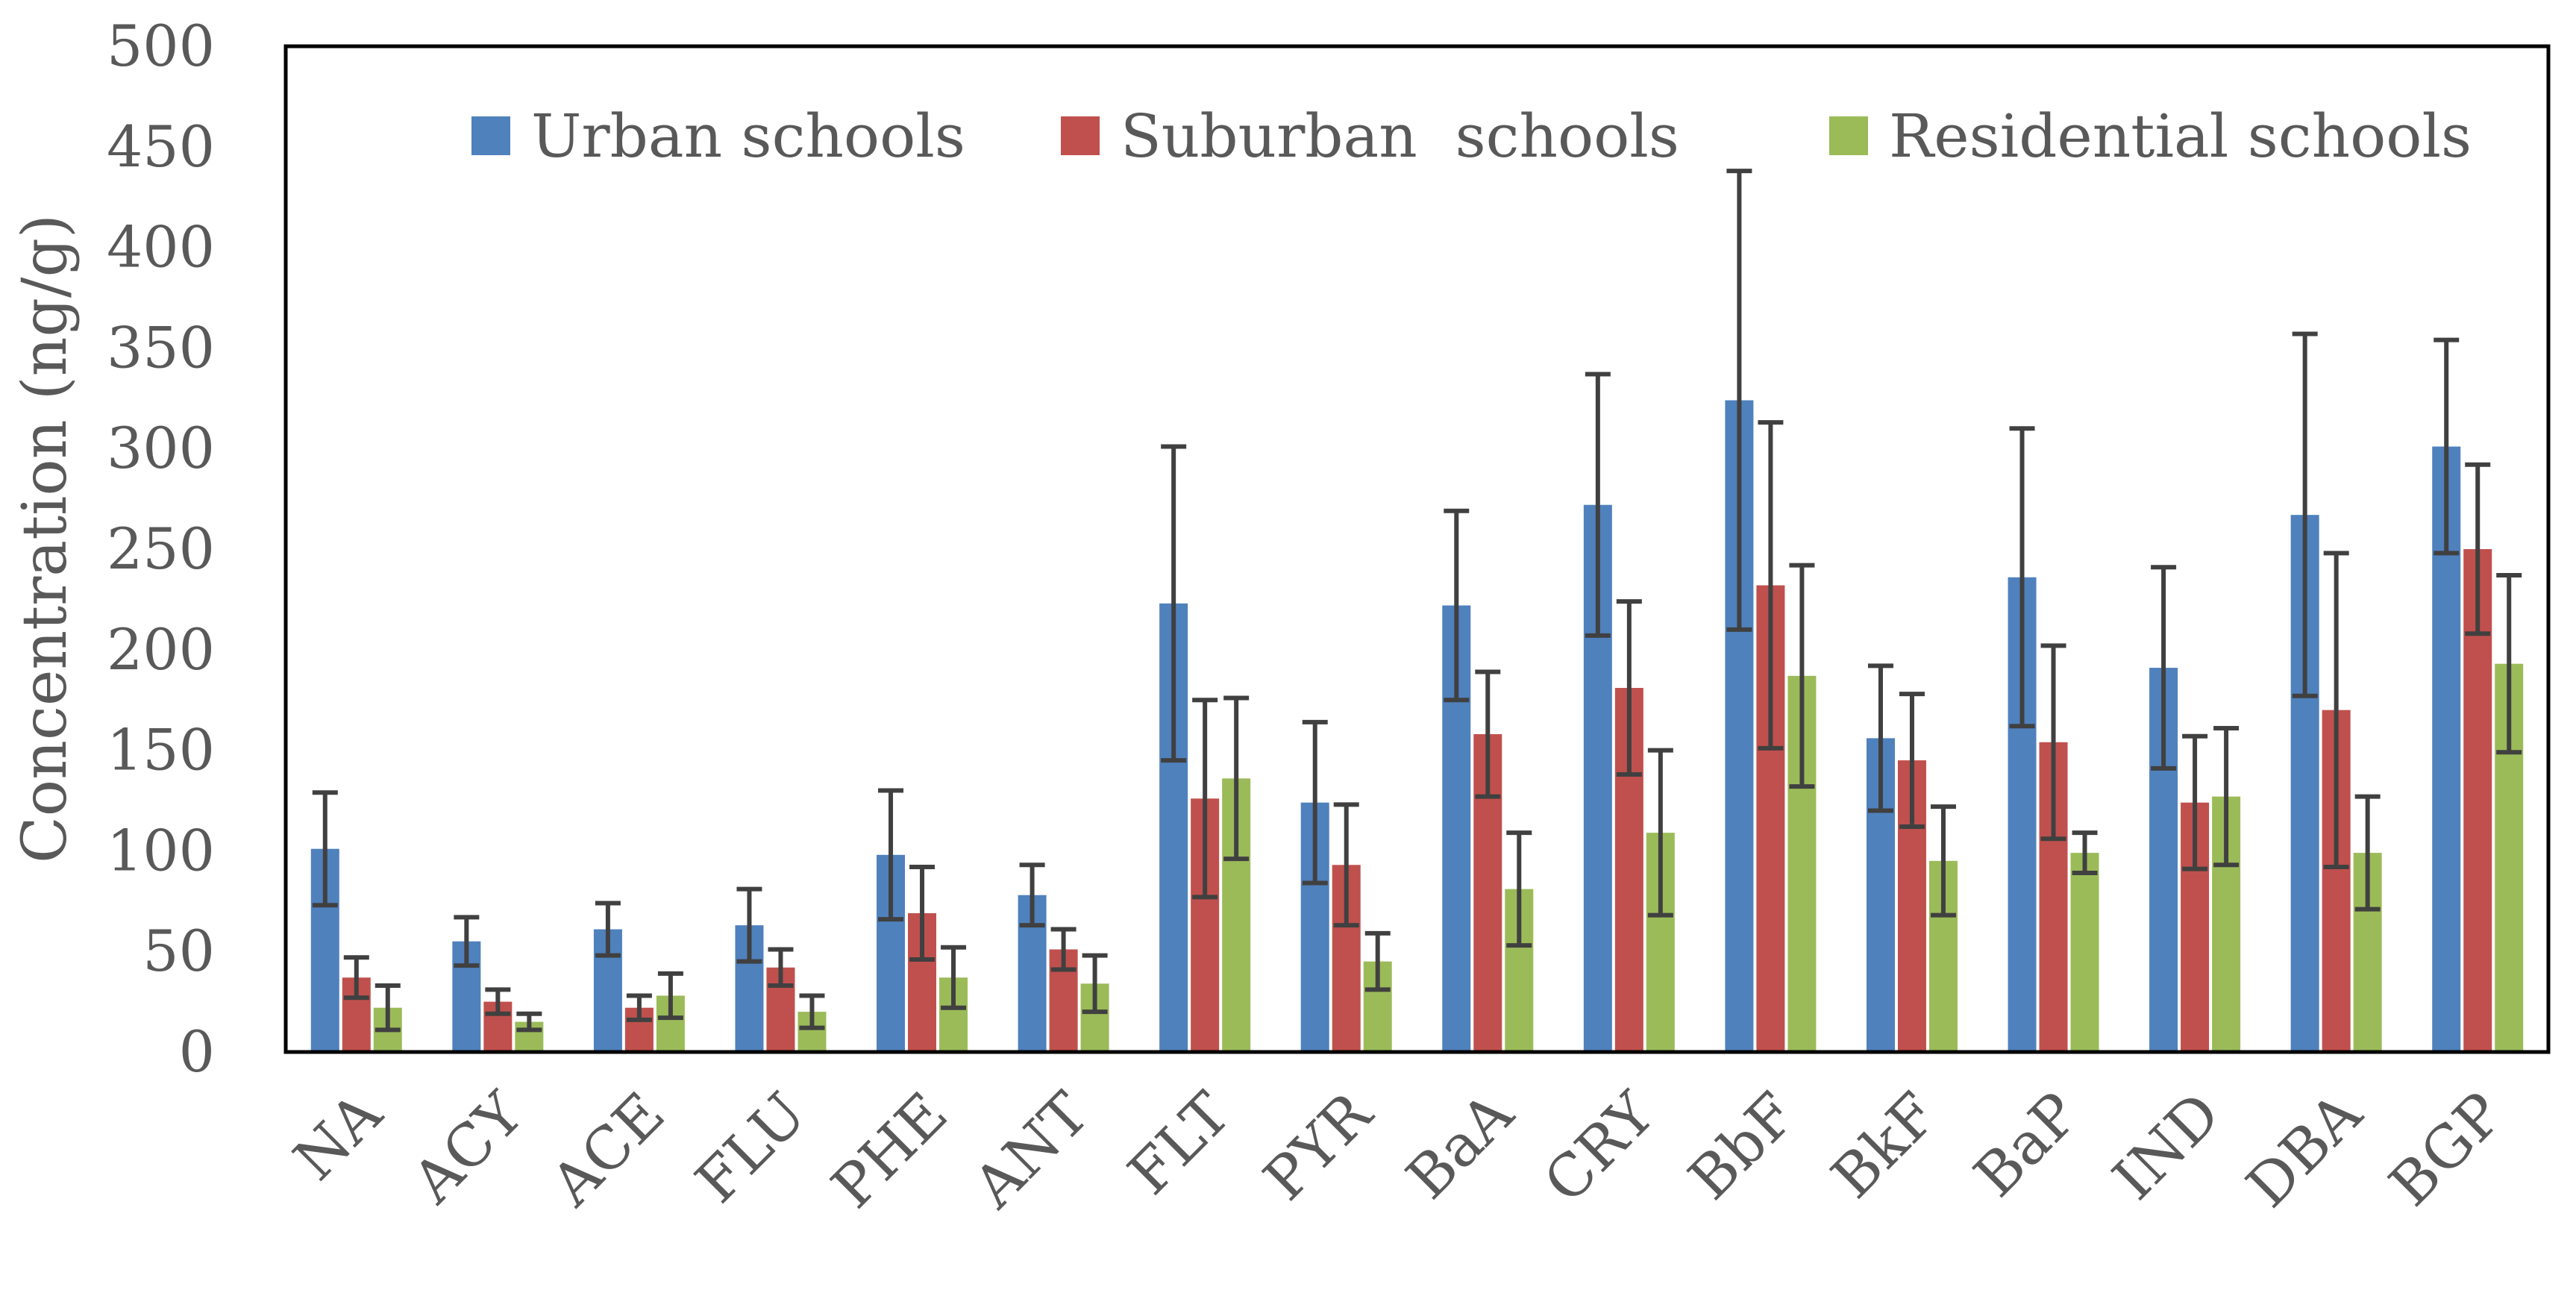  Describe the element at coordinates (1318, 1146) in the screenshot. I see `x-tick-label: PYR` at that location.